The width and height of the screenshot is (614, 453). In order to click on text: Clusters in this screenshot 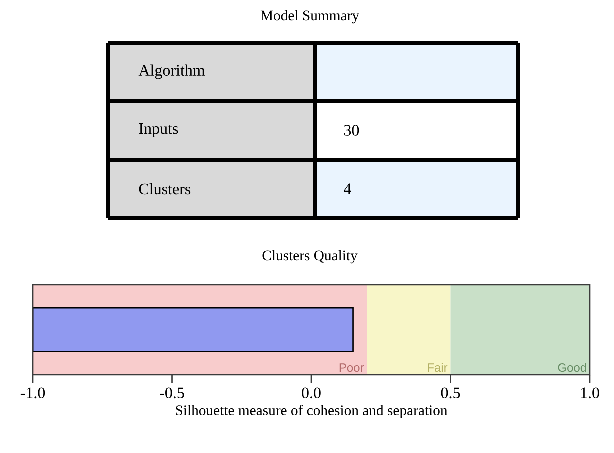, I will do `click(165, 189)`.